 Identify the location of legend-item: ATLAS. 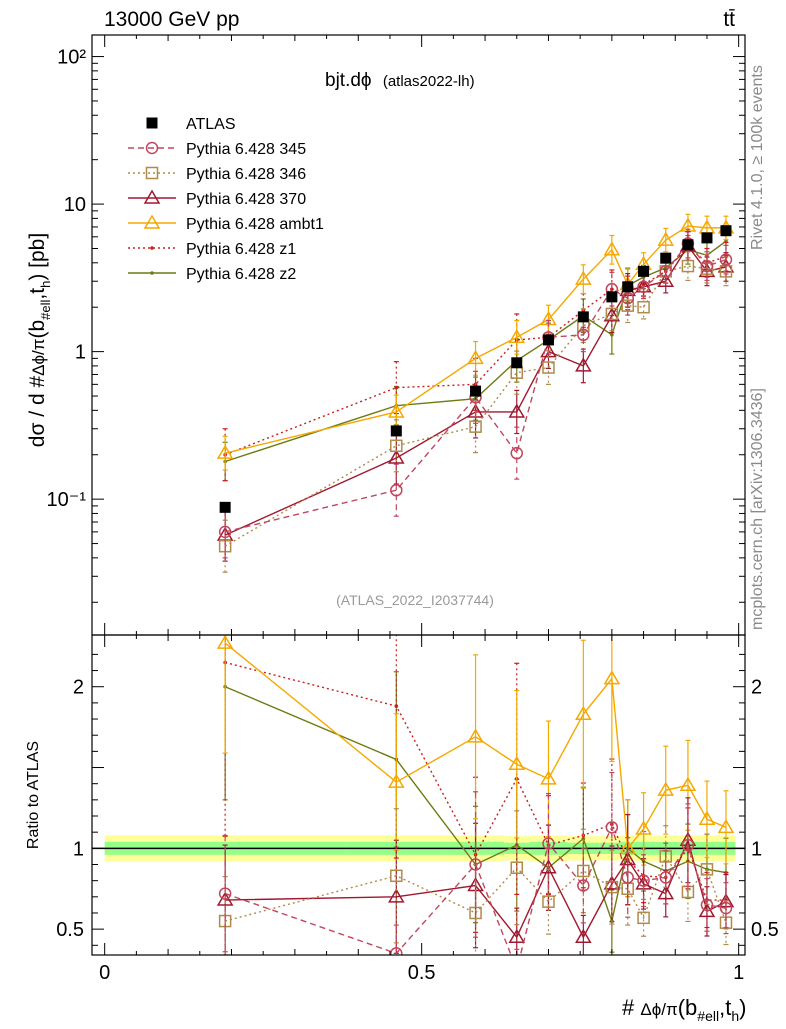
(191, 124).